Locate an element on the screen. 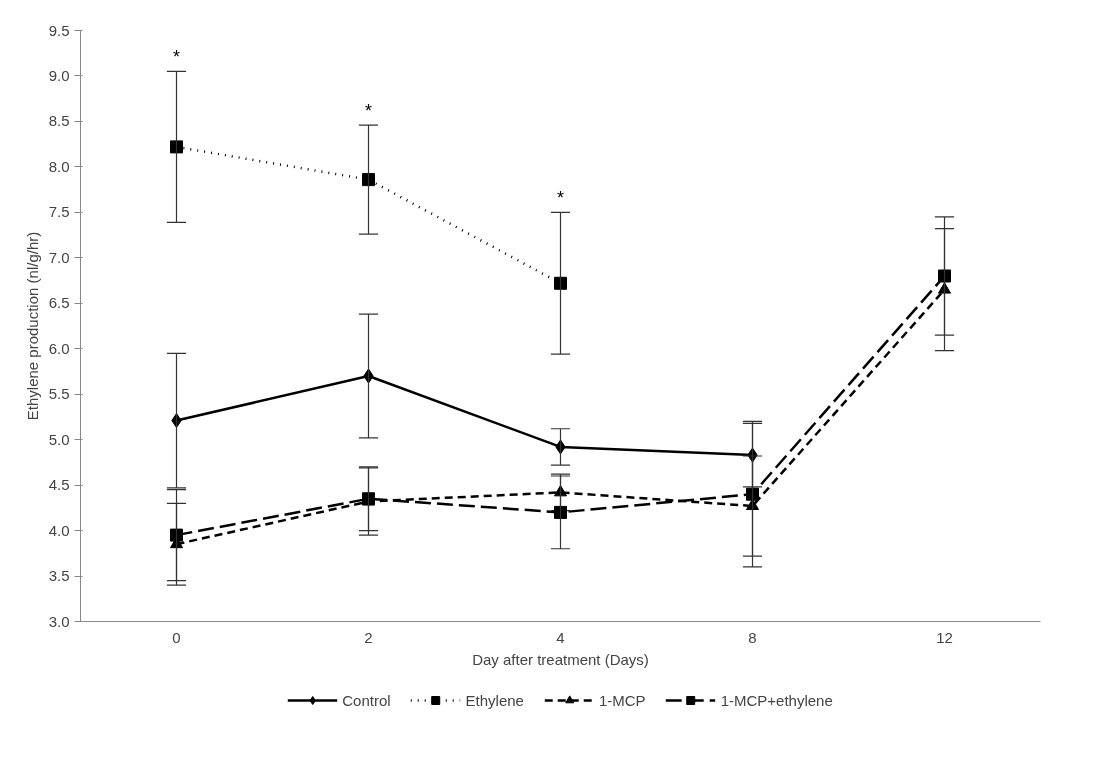 The height and width of the screenshot is (760, 1109). y-tick-label: 5.5 is located at coordinates (59, 394).